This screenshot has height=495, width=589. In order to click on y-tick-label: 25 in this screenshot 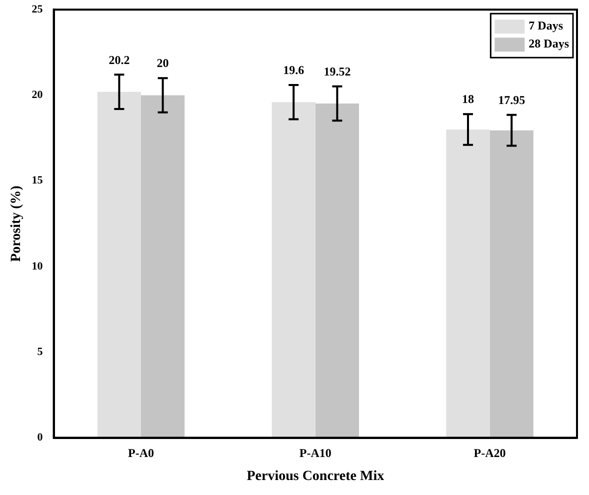, I will do `click(38, 9)`.